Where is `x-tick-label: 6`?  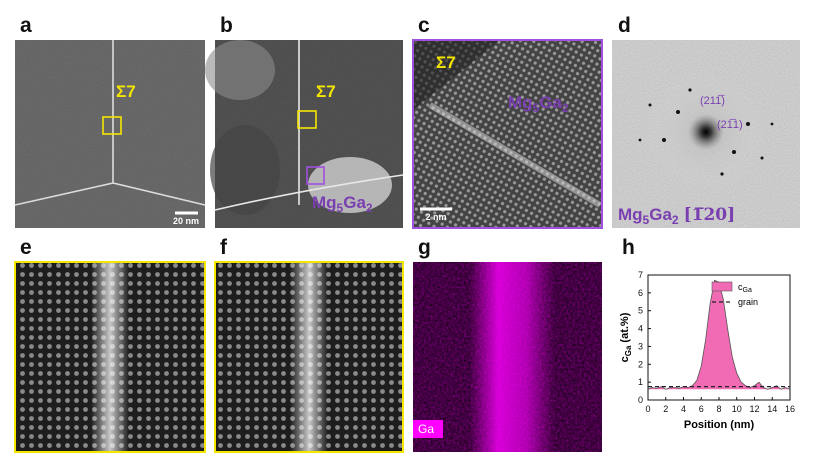
x-tick-label: 6 is located at coordinates (701, 409).